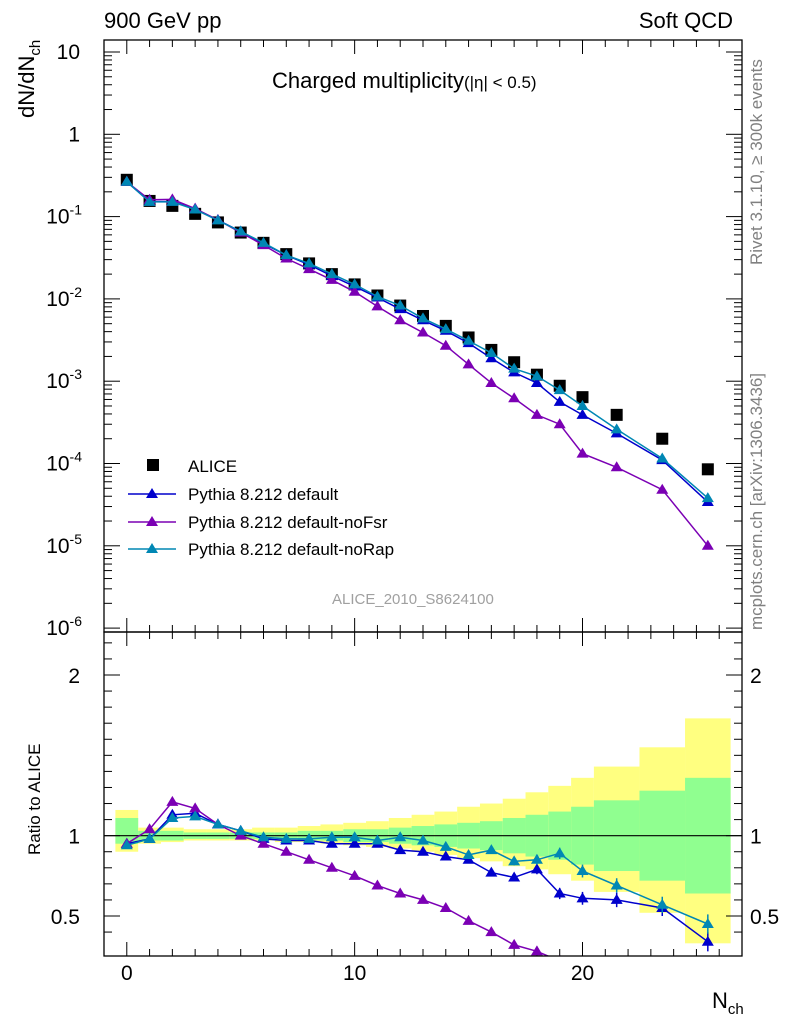 The height and width of the screenshot is (1024, 786). What do you see at coordinates (153, 465) in the screenshot?
I see `legend-marker-alice` at bounding box center [153, 465].